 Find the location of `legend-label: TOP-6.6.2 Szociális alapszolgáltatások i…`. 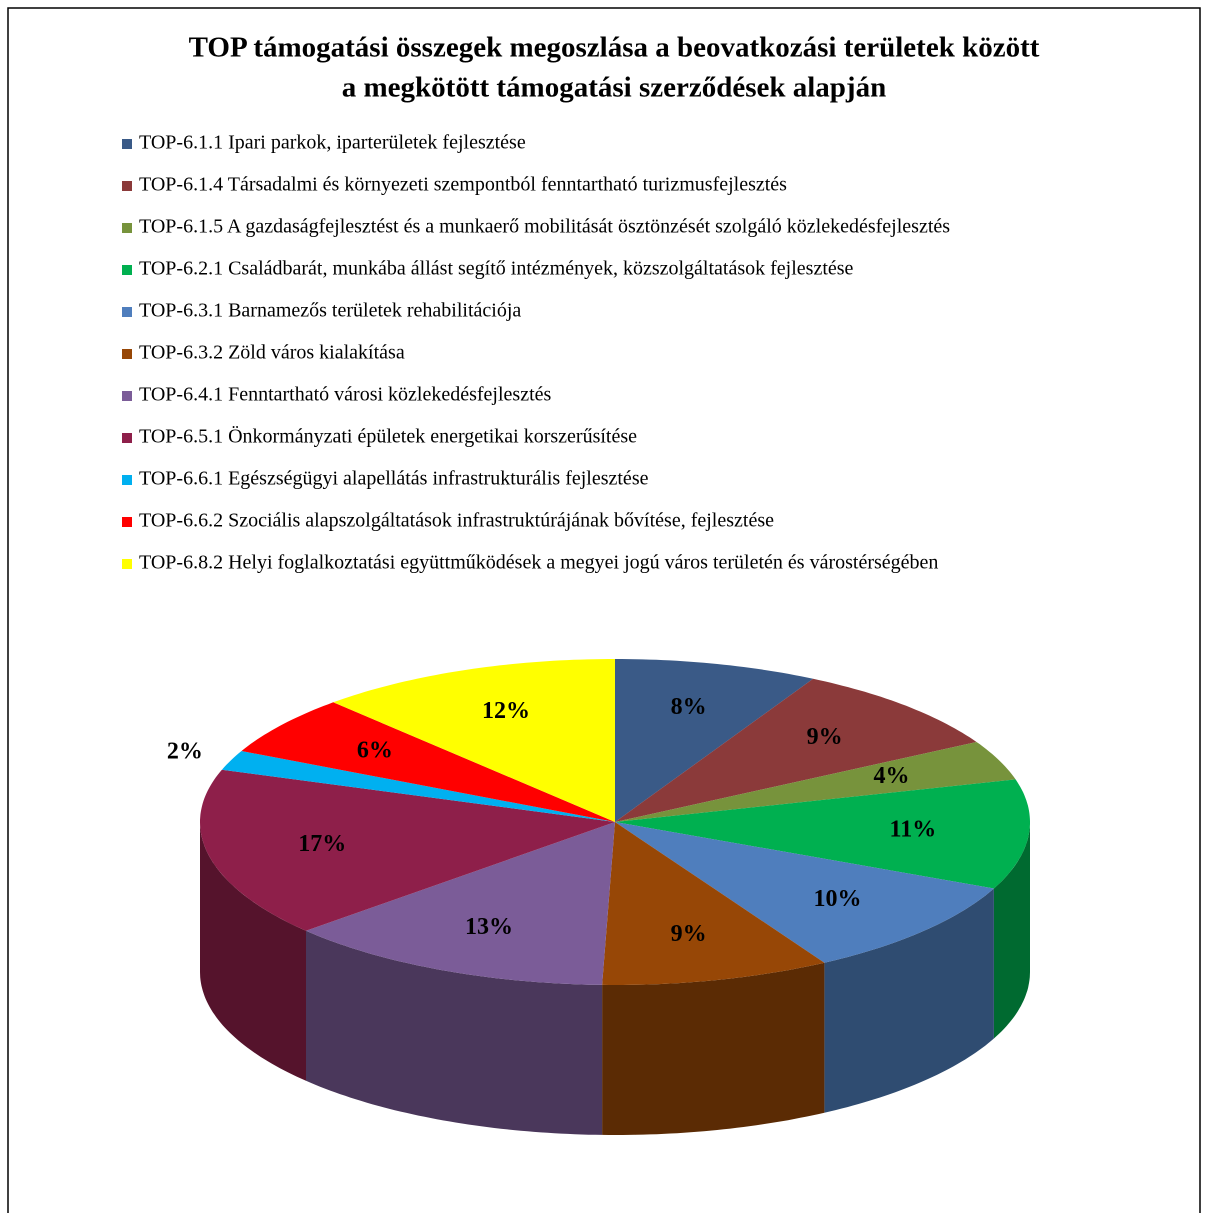

legend-label: TOP-6.6.2 Szociális alapszolgáltatások i… is located at coordinates (456, 521).